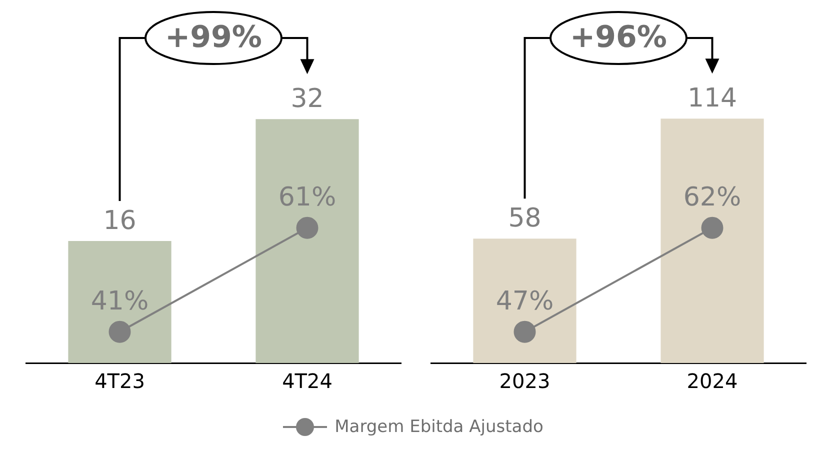 The width and height of the screenshot is (825, 452). I want to click on data-label: 16, so click(119, 221).